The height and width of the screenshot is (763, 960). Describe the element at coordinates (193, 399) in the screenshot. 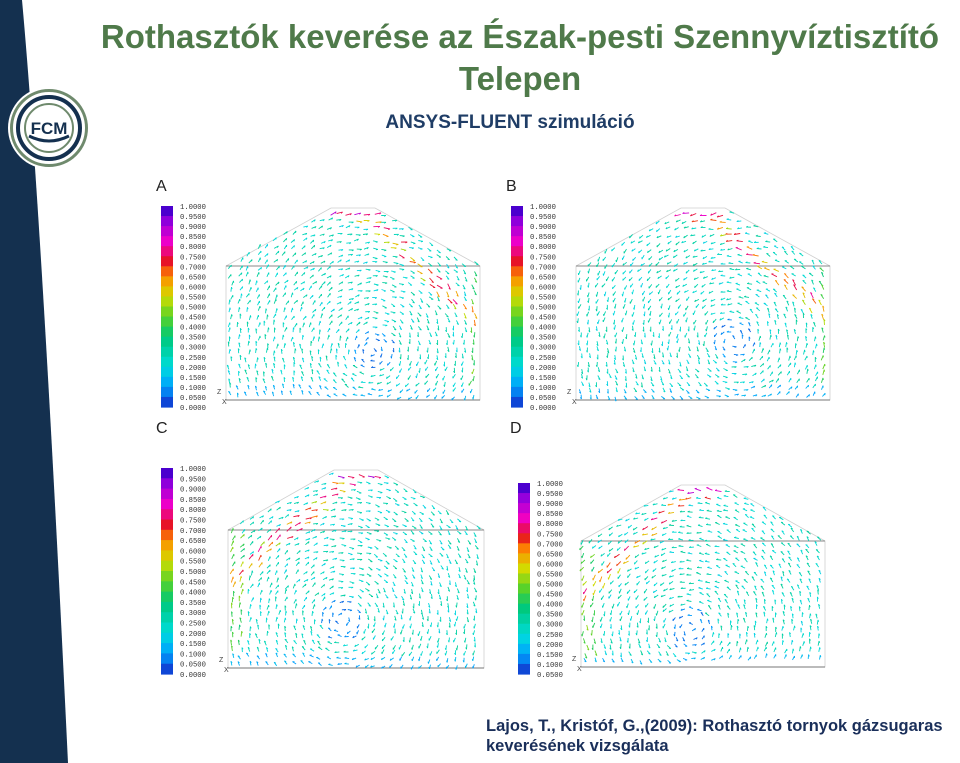

I see `legend-tick-label: 0.0500` at that location.